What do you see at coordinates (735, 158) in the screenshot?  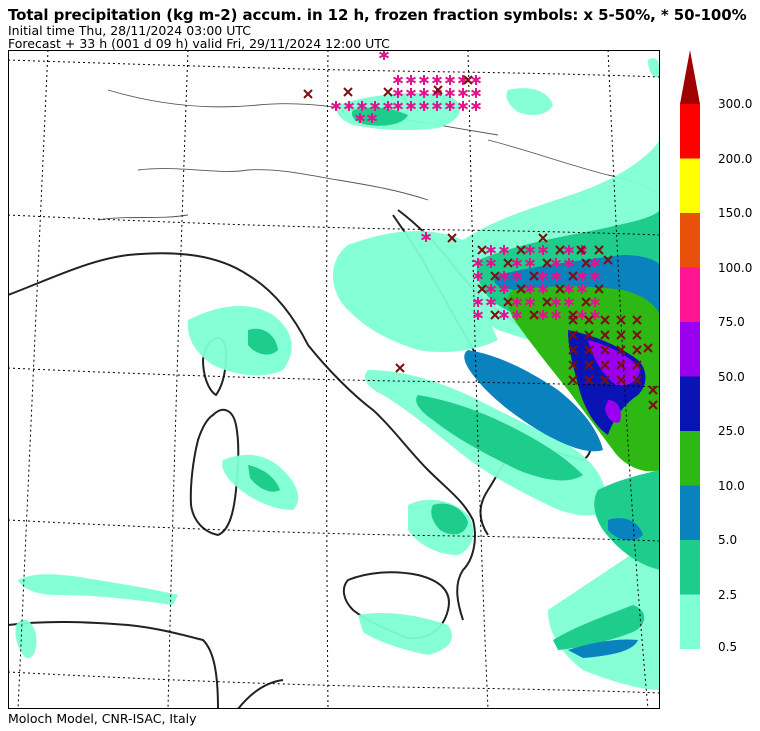 I see `legend-label-200-0: 200.0` at bounding box center [735, 158].